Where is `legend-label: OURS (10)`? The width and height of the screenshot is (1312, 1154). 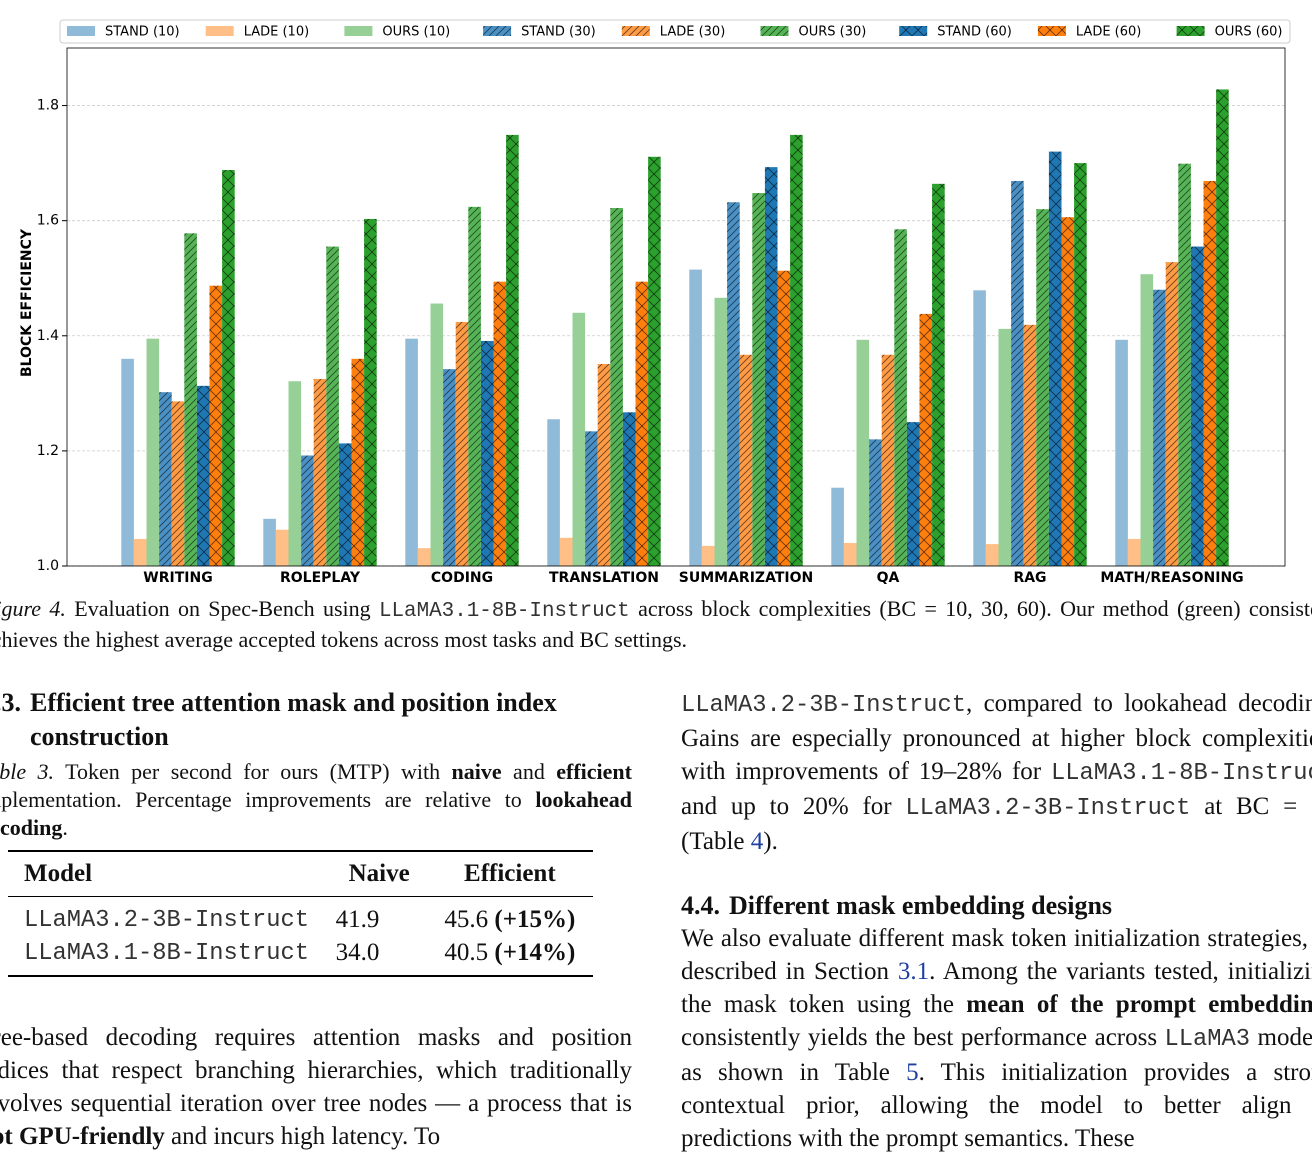
legend-label: OURS (10) is located at coordinates (416, 32).